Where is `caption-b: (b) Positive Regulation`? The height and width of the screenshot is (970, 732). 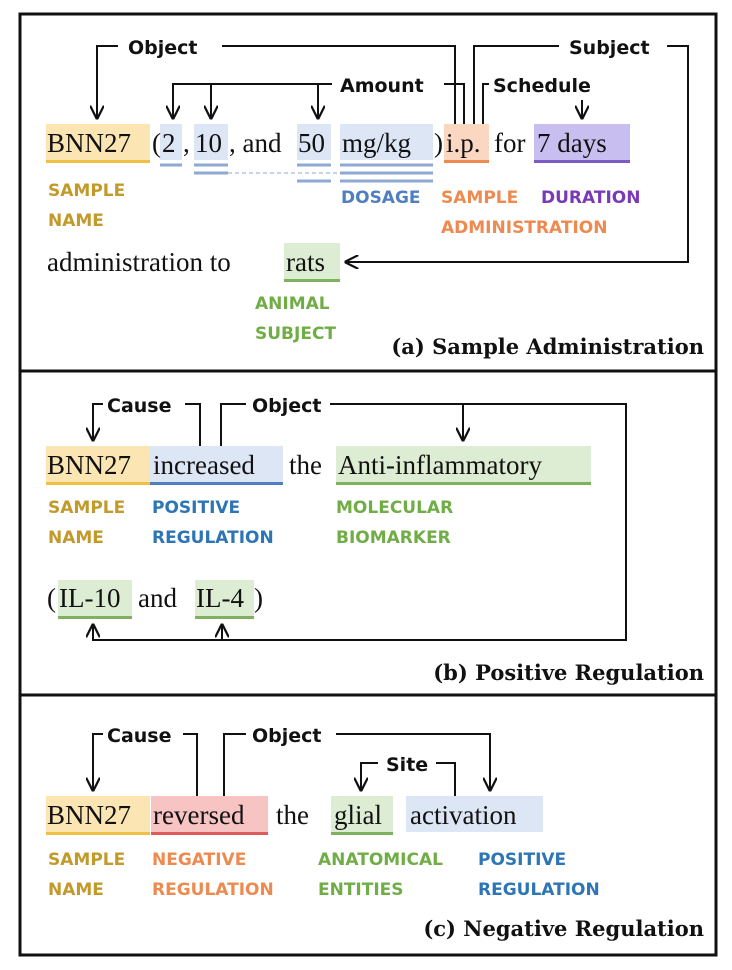 caption-b: (b) Positive Regulation is located at coordinates (568, 672).